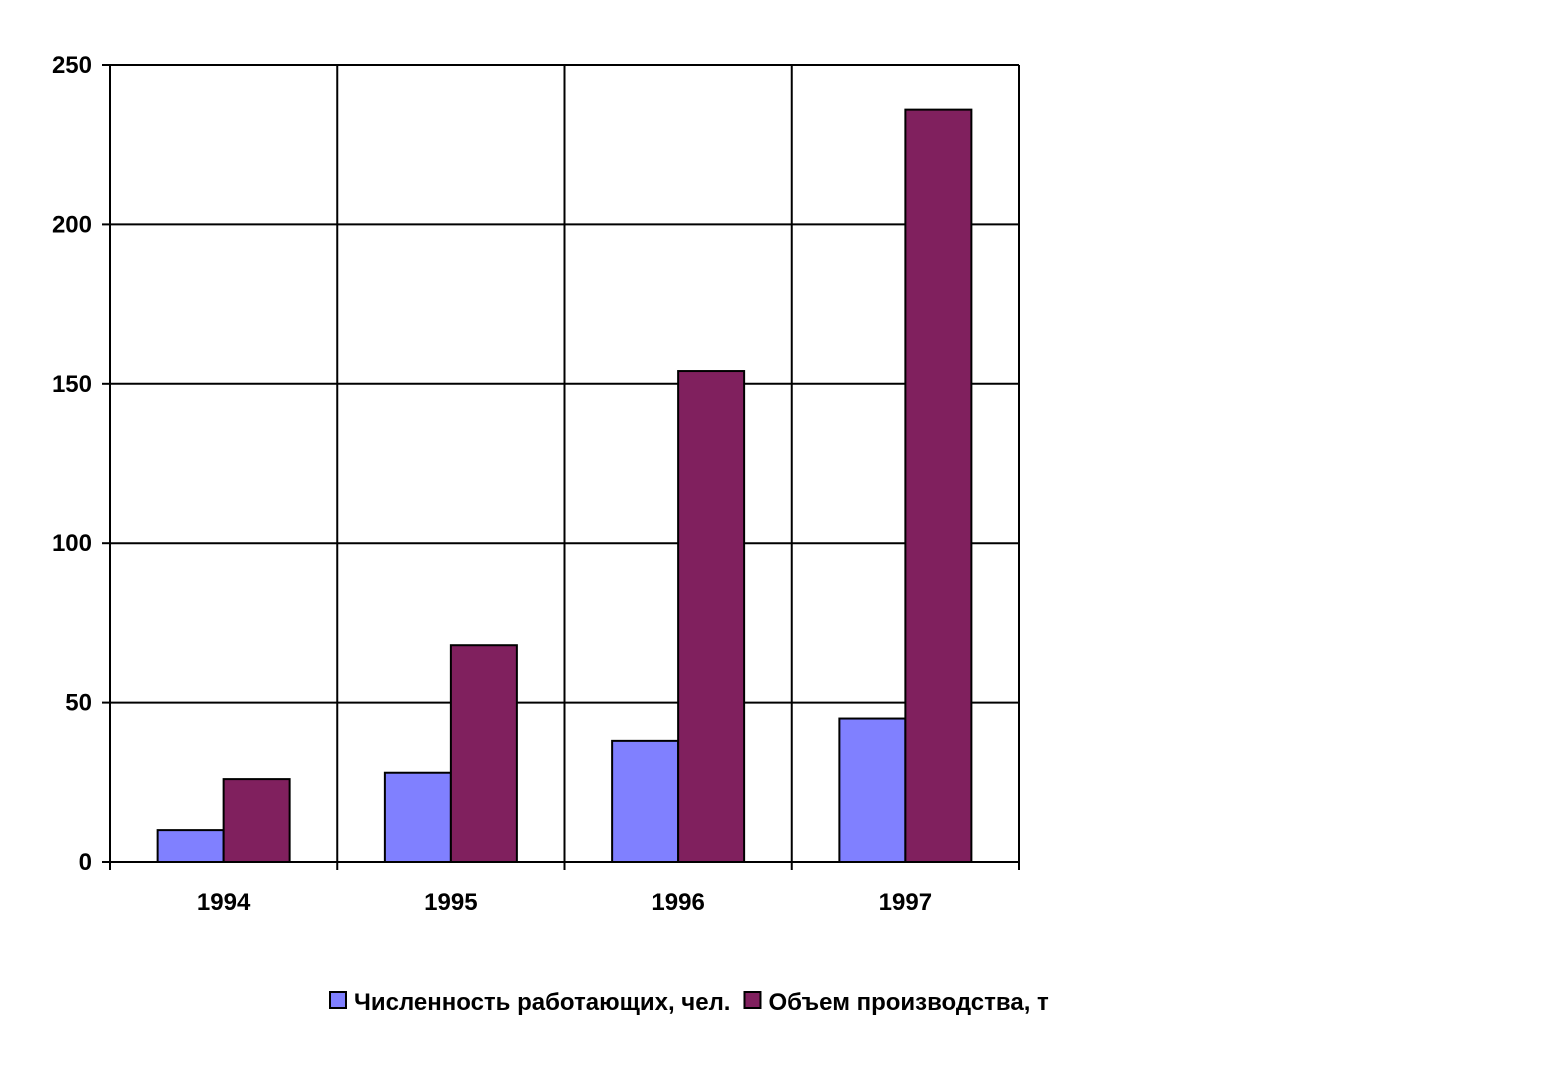 This screenshot has width=1568, height=1085. Describe the element at coordinates (78, 703) in the screenshot. I see `y-tick-label: 50` at that location.